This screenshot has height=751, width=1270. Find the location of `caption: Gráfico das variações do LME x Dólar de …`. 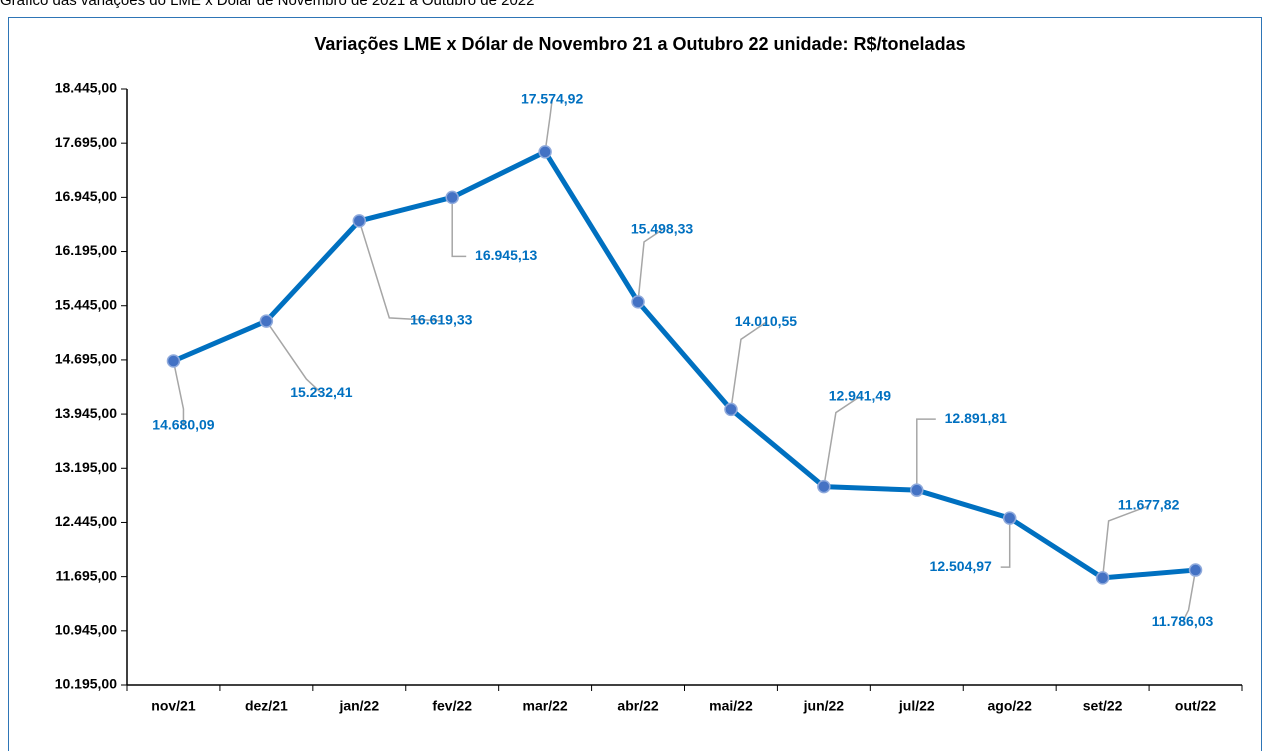

caption: Gráfico das variações do LME x Dólar de … is located at coordinates (267, 4).